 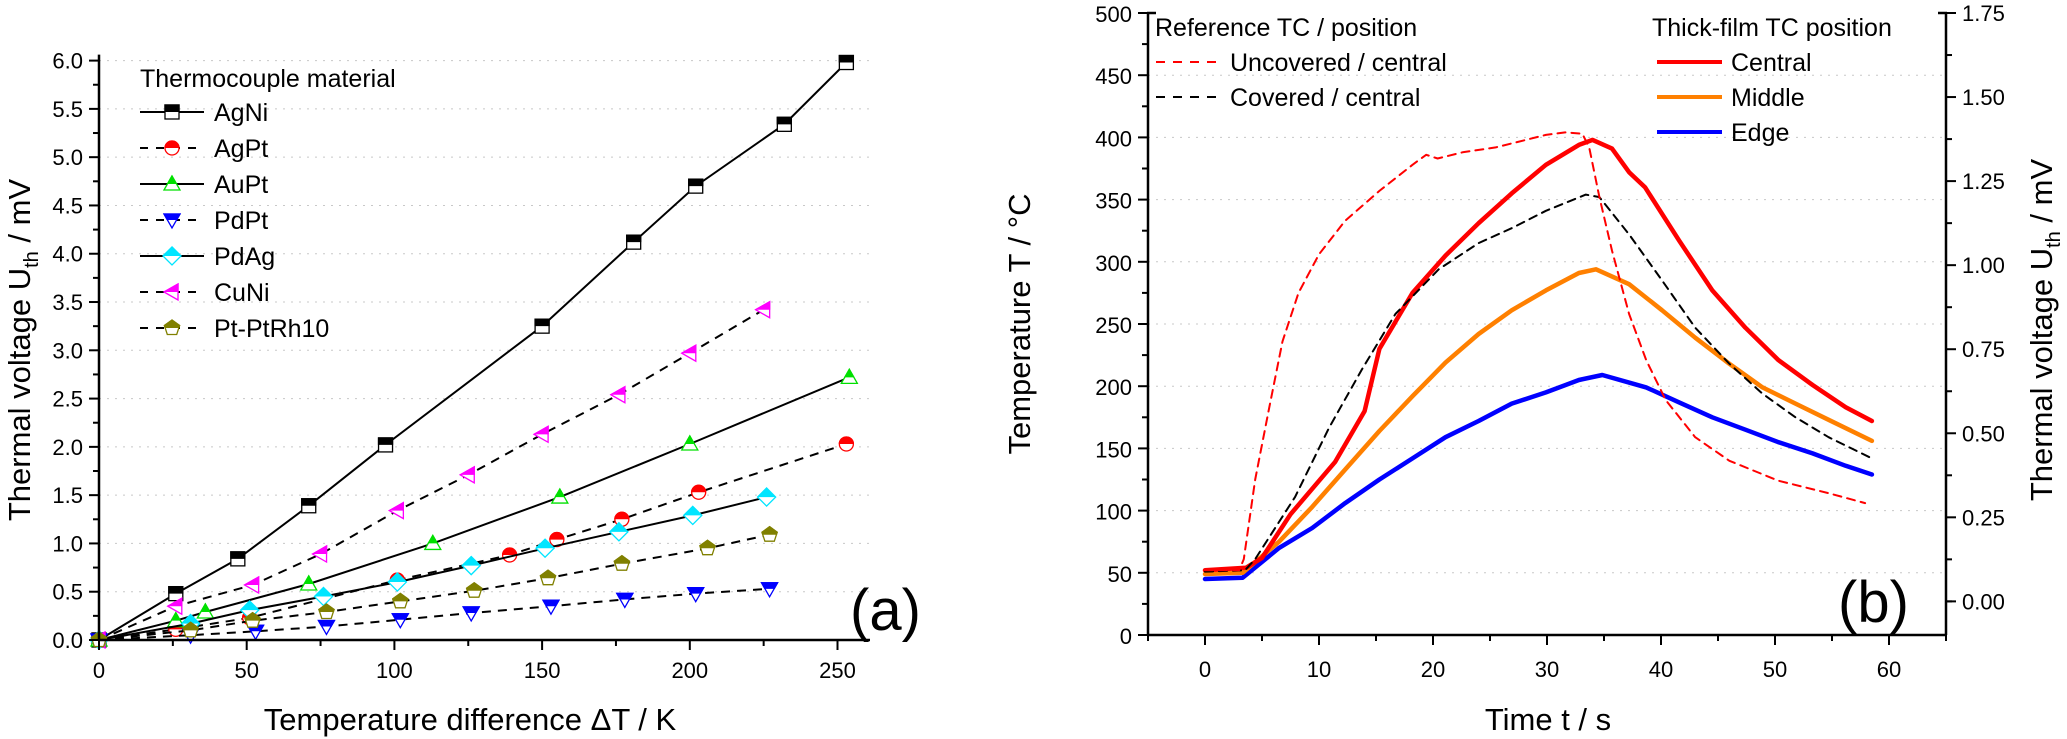 I want to click on b-x-axis-title: Time t / s, so click(x=1548, y=719).